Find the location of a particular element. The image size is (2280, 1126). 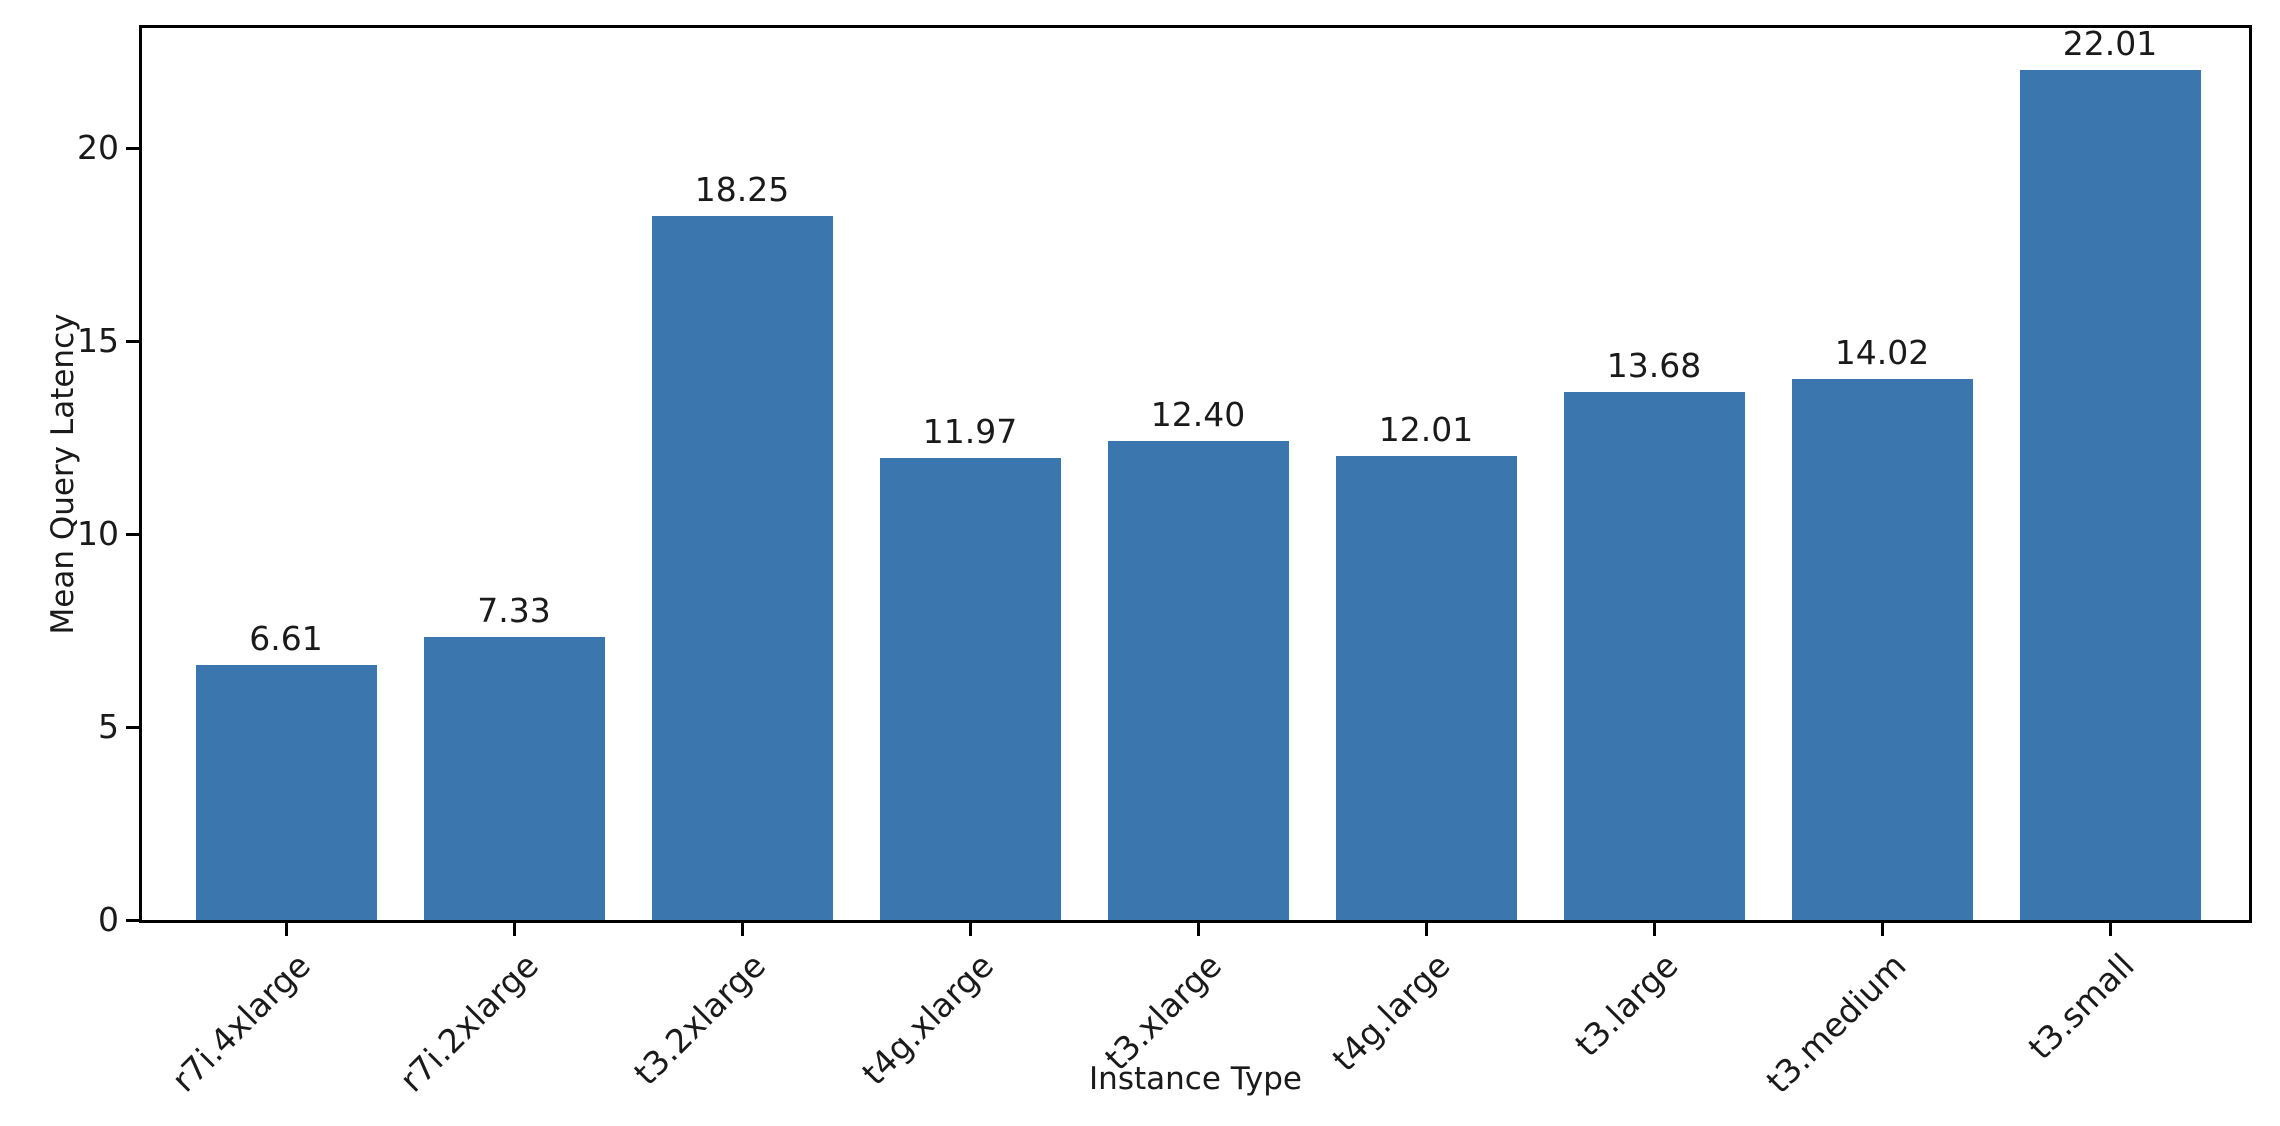

y-tick-label: 20 is located at coordinates (98, 148).